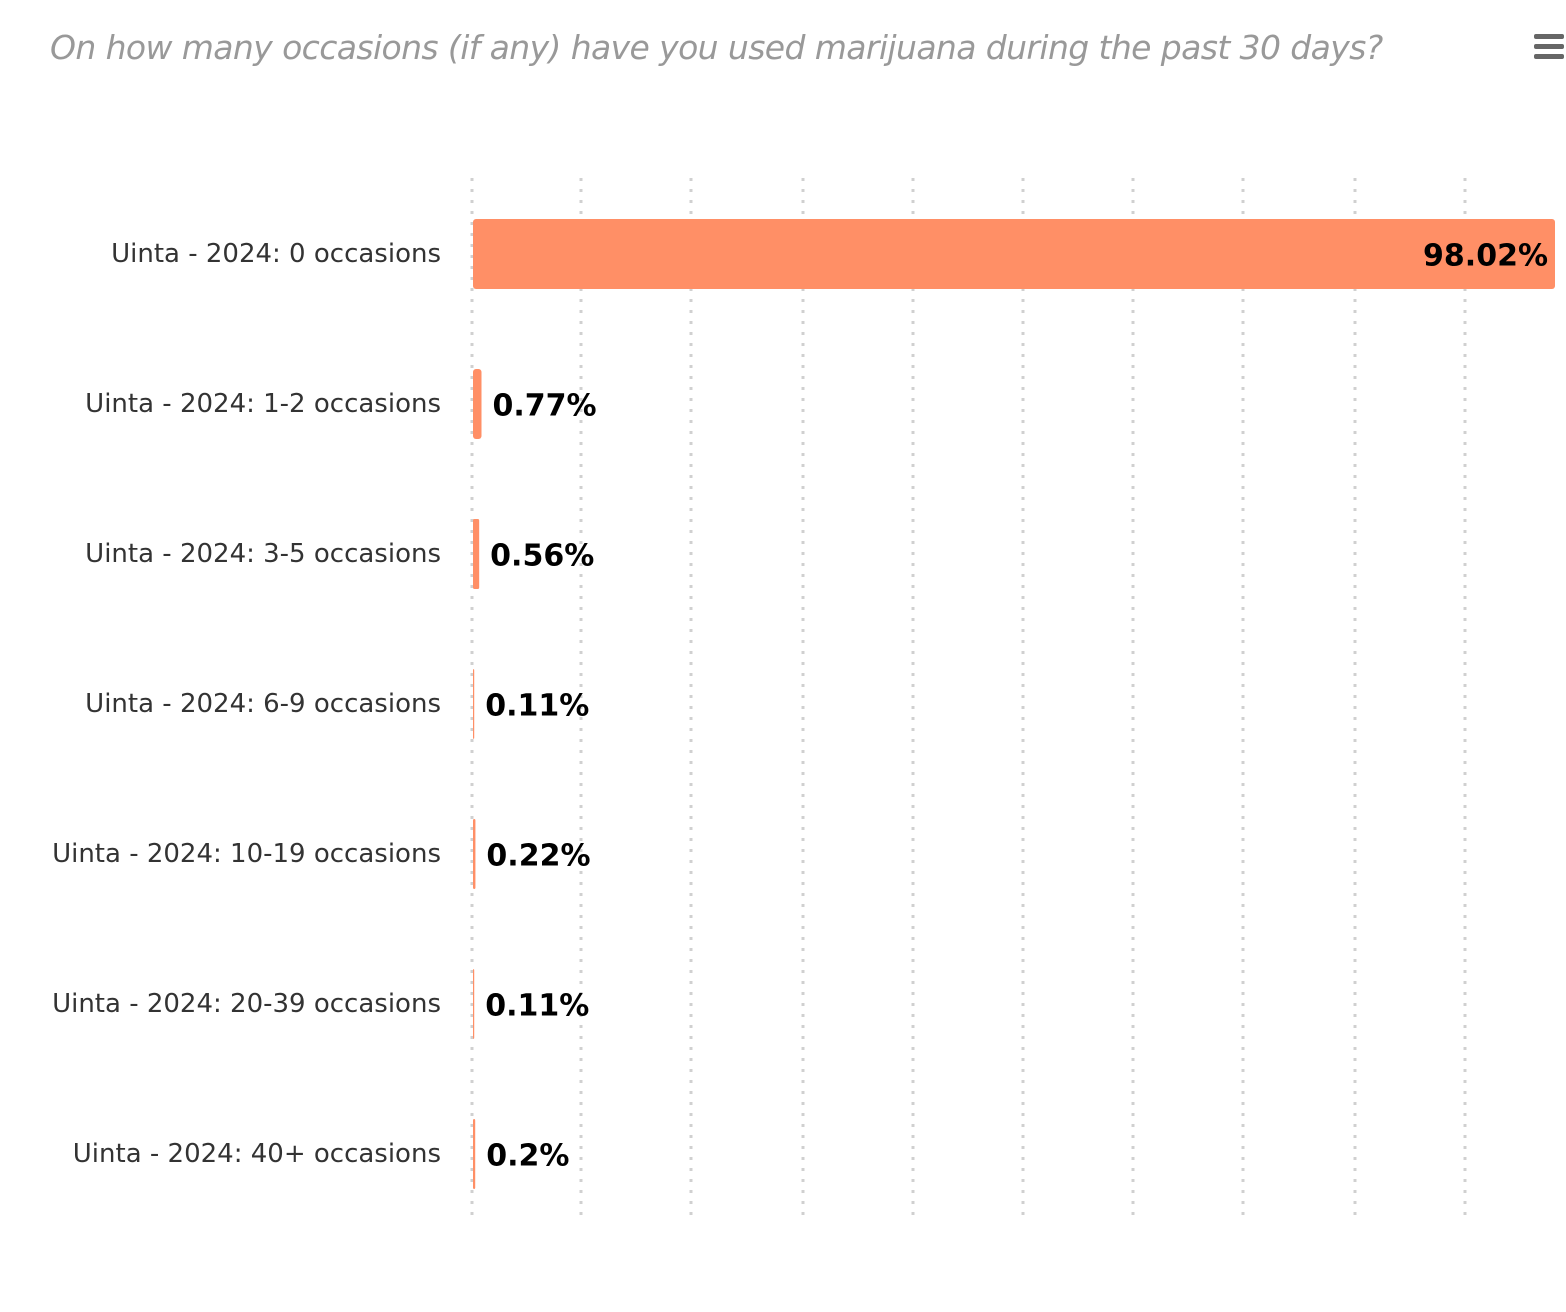 The image size is (1566, 1312). I want to click on data-label: 0.22%, so click(538, 856).